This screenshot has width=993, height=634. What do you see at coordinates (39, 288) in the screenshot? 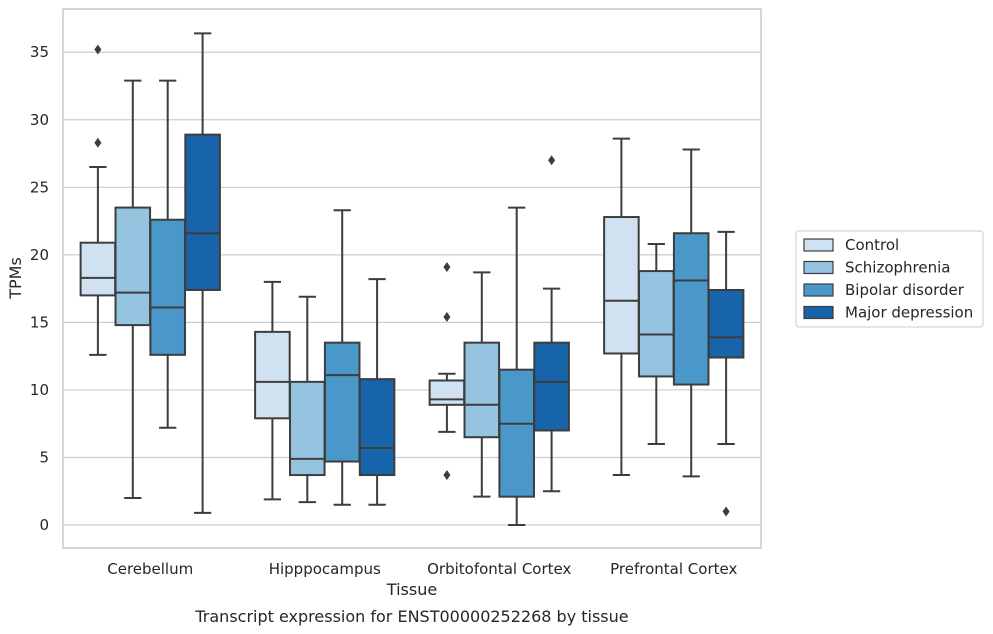
I see `y-axis-ticks: 0 5 10 15 20 25 30 35` at bounding box center [39, 288].